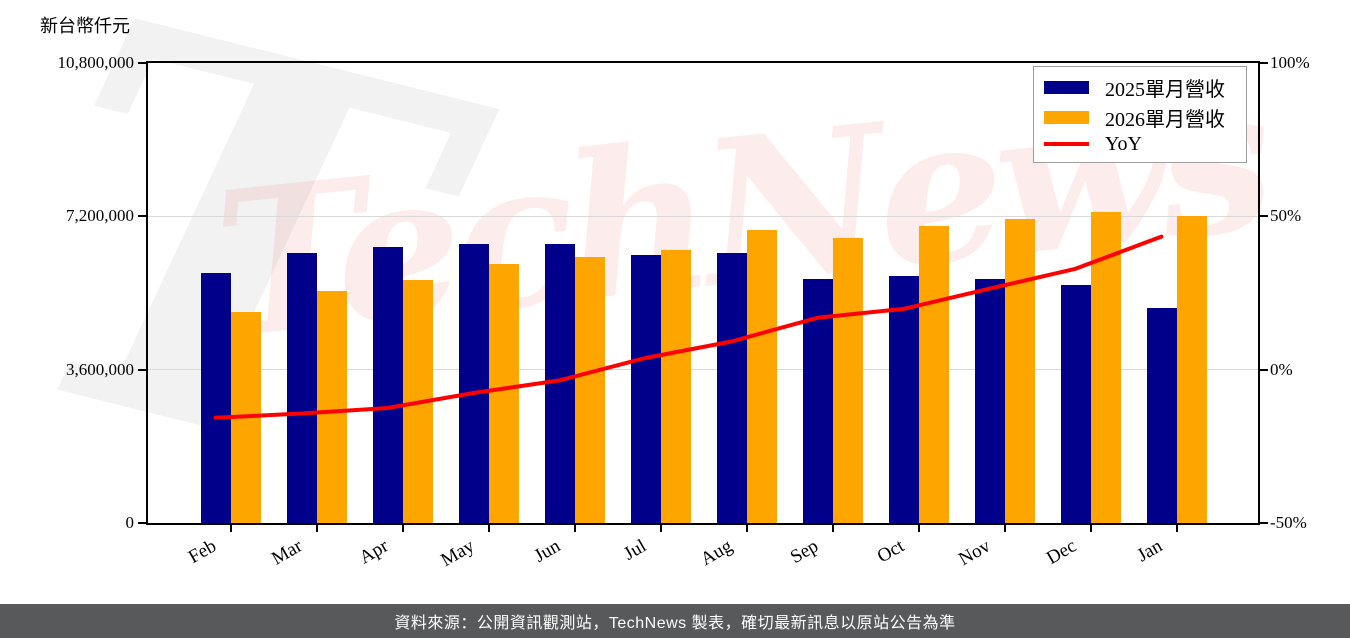 Image resolution: width=1350 pixels, height=638 pixels. What do you see at coordinates (1066, 117) in the screenshot?
I see `legend-swatch-2026` at bounding box center [1066, 117].